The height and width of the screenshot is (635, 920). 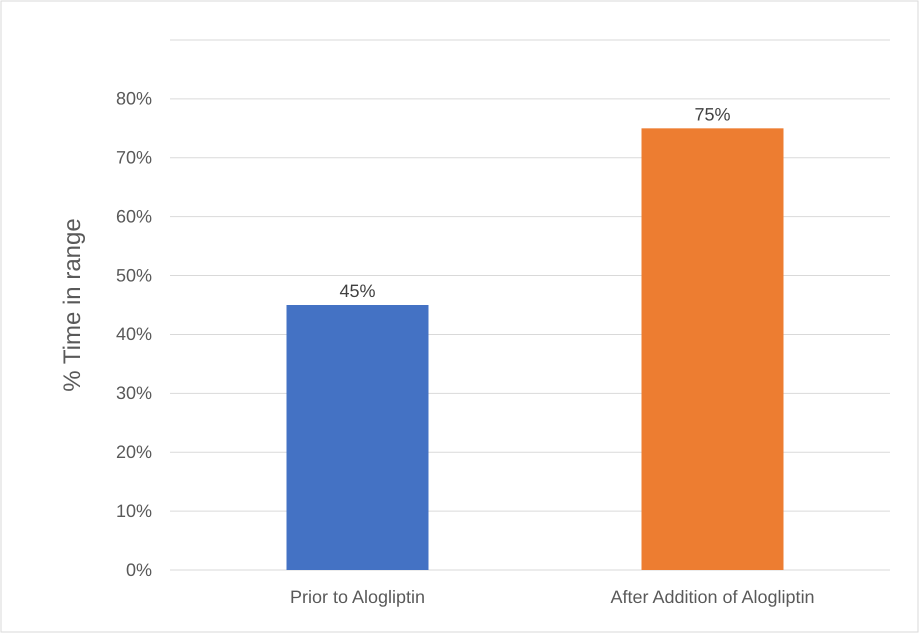 I want to click on y-tick-label: 50%, so click(x=134, y=275).